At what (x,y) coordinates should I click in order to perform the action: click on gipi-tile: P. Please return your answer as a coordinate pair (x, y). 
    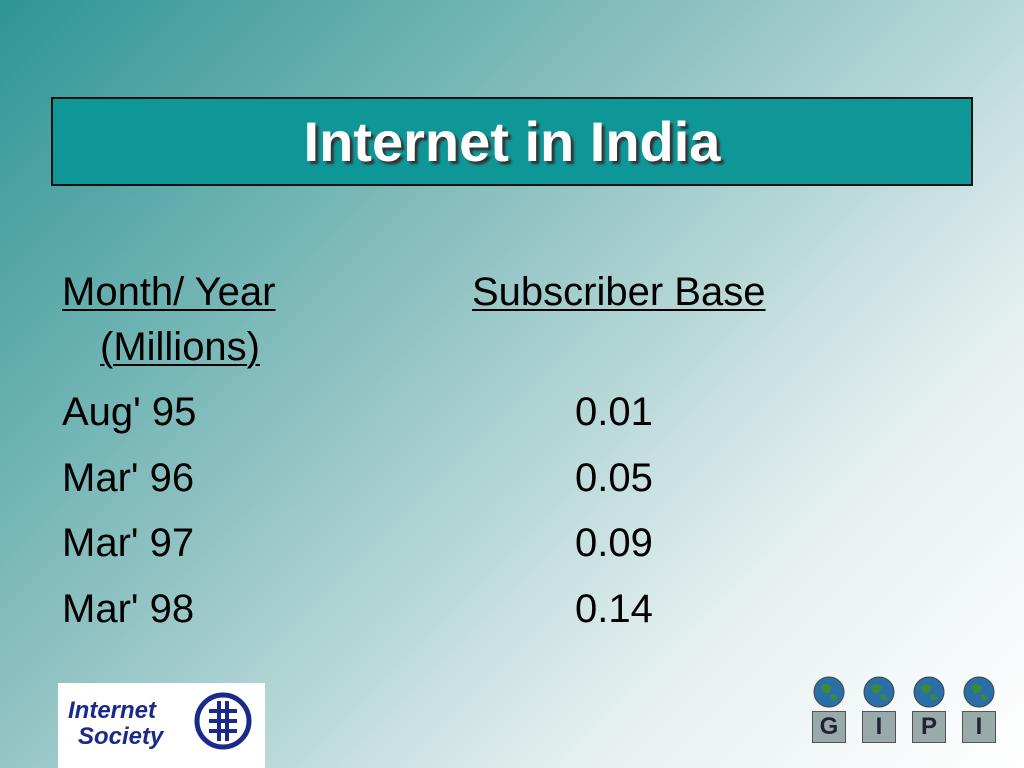
    Looking at the image, I should click on (929, 710).